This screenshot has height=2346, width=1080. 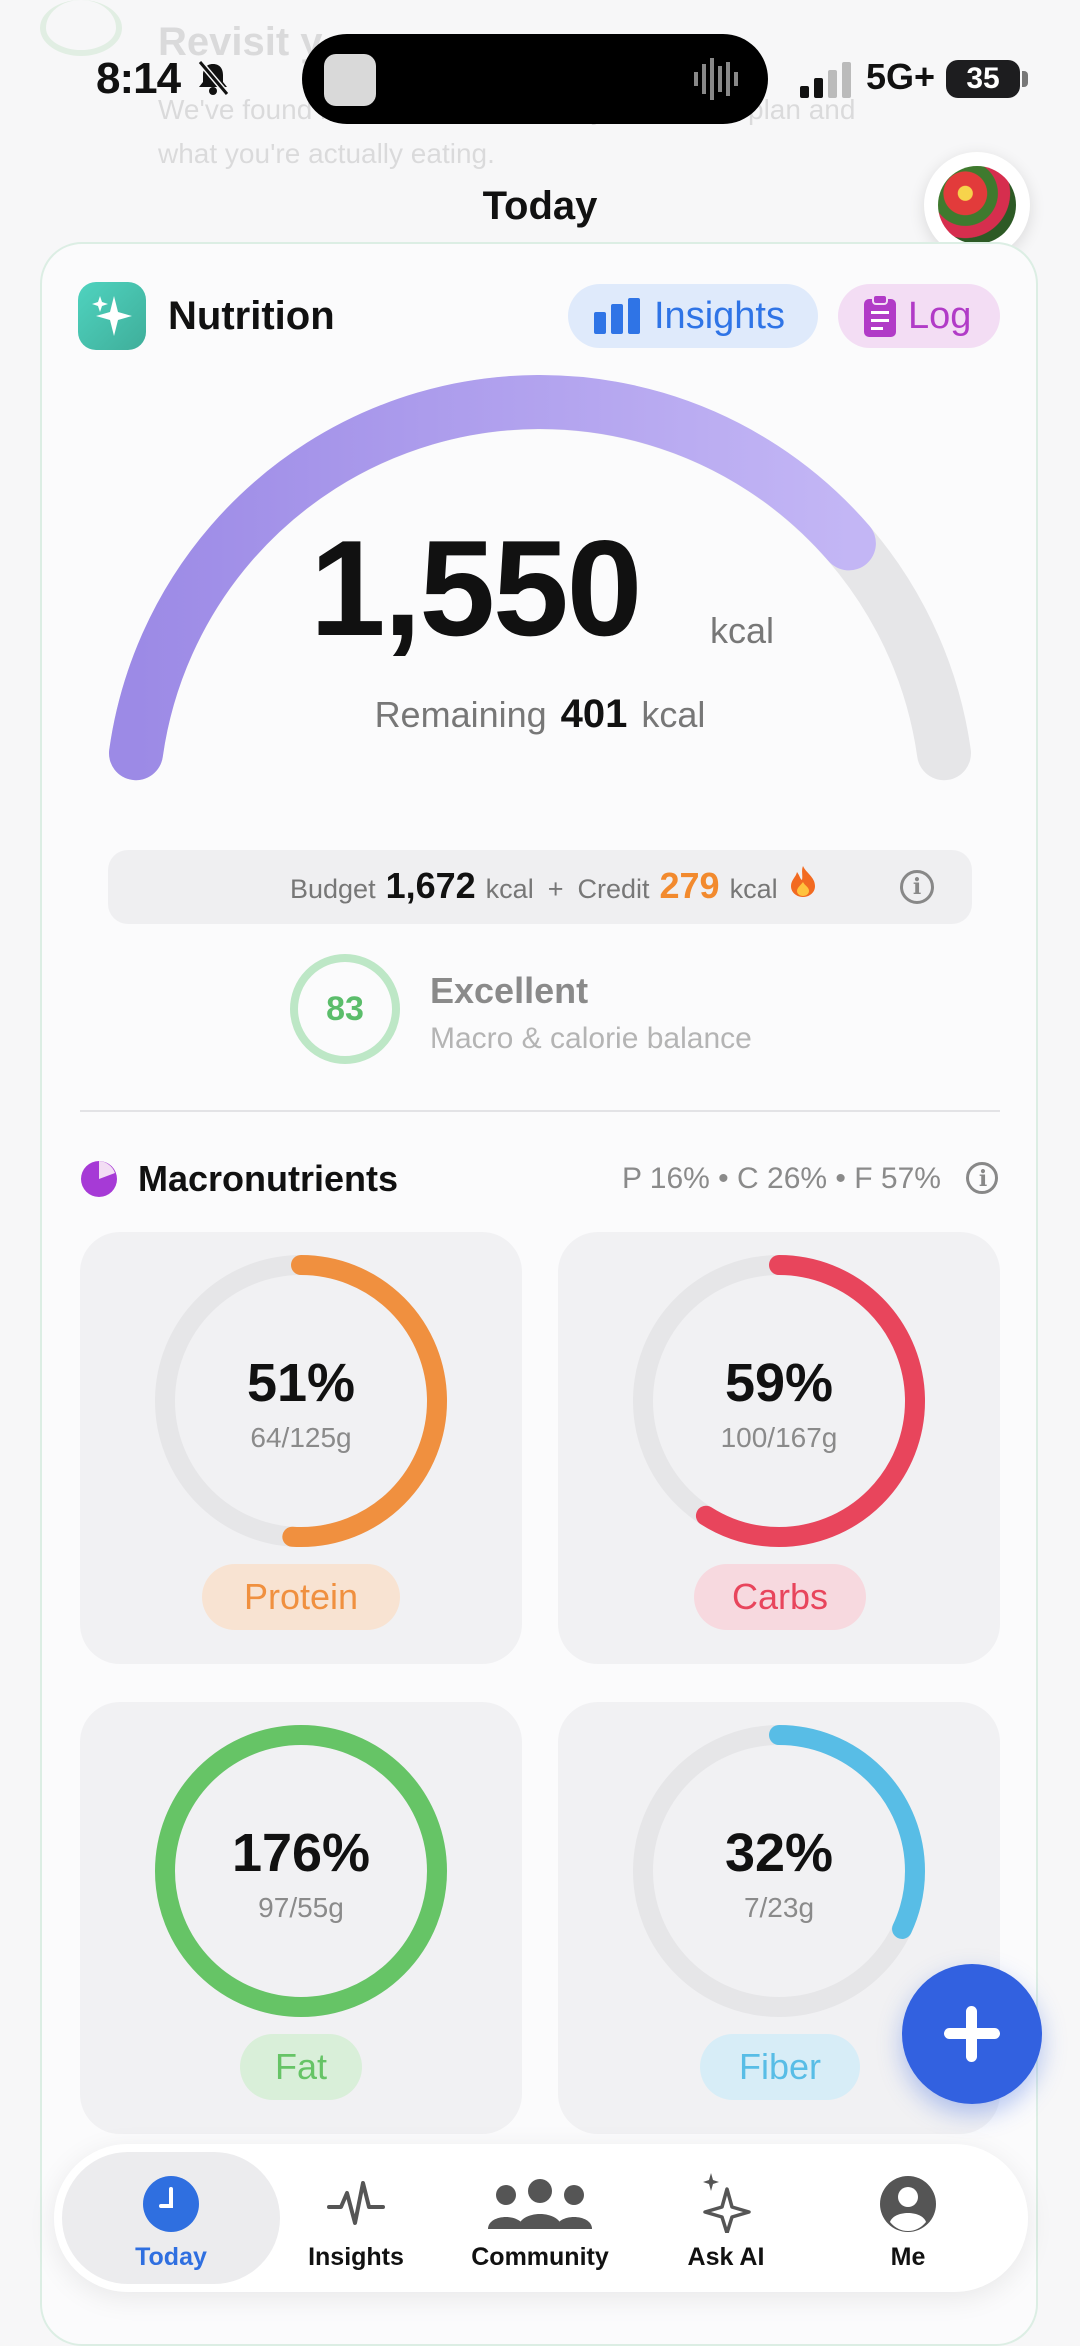 I want to click on remaining-label: Remaining, so click(x=460, y=714).